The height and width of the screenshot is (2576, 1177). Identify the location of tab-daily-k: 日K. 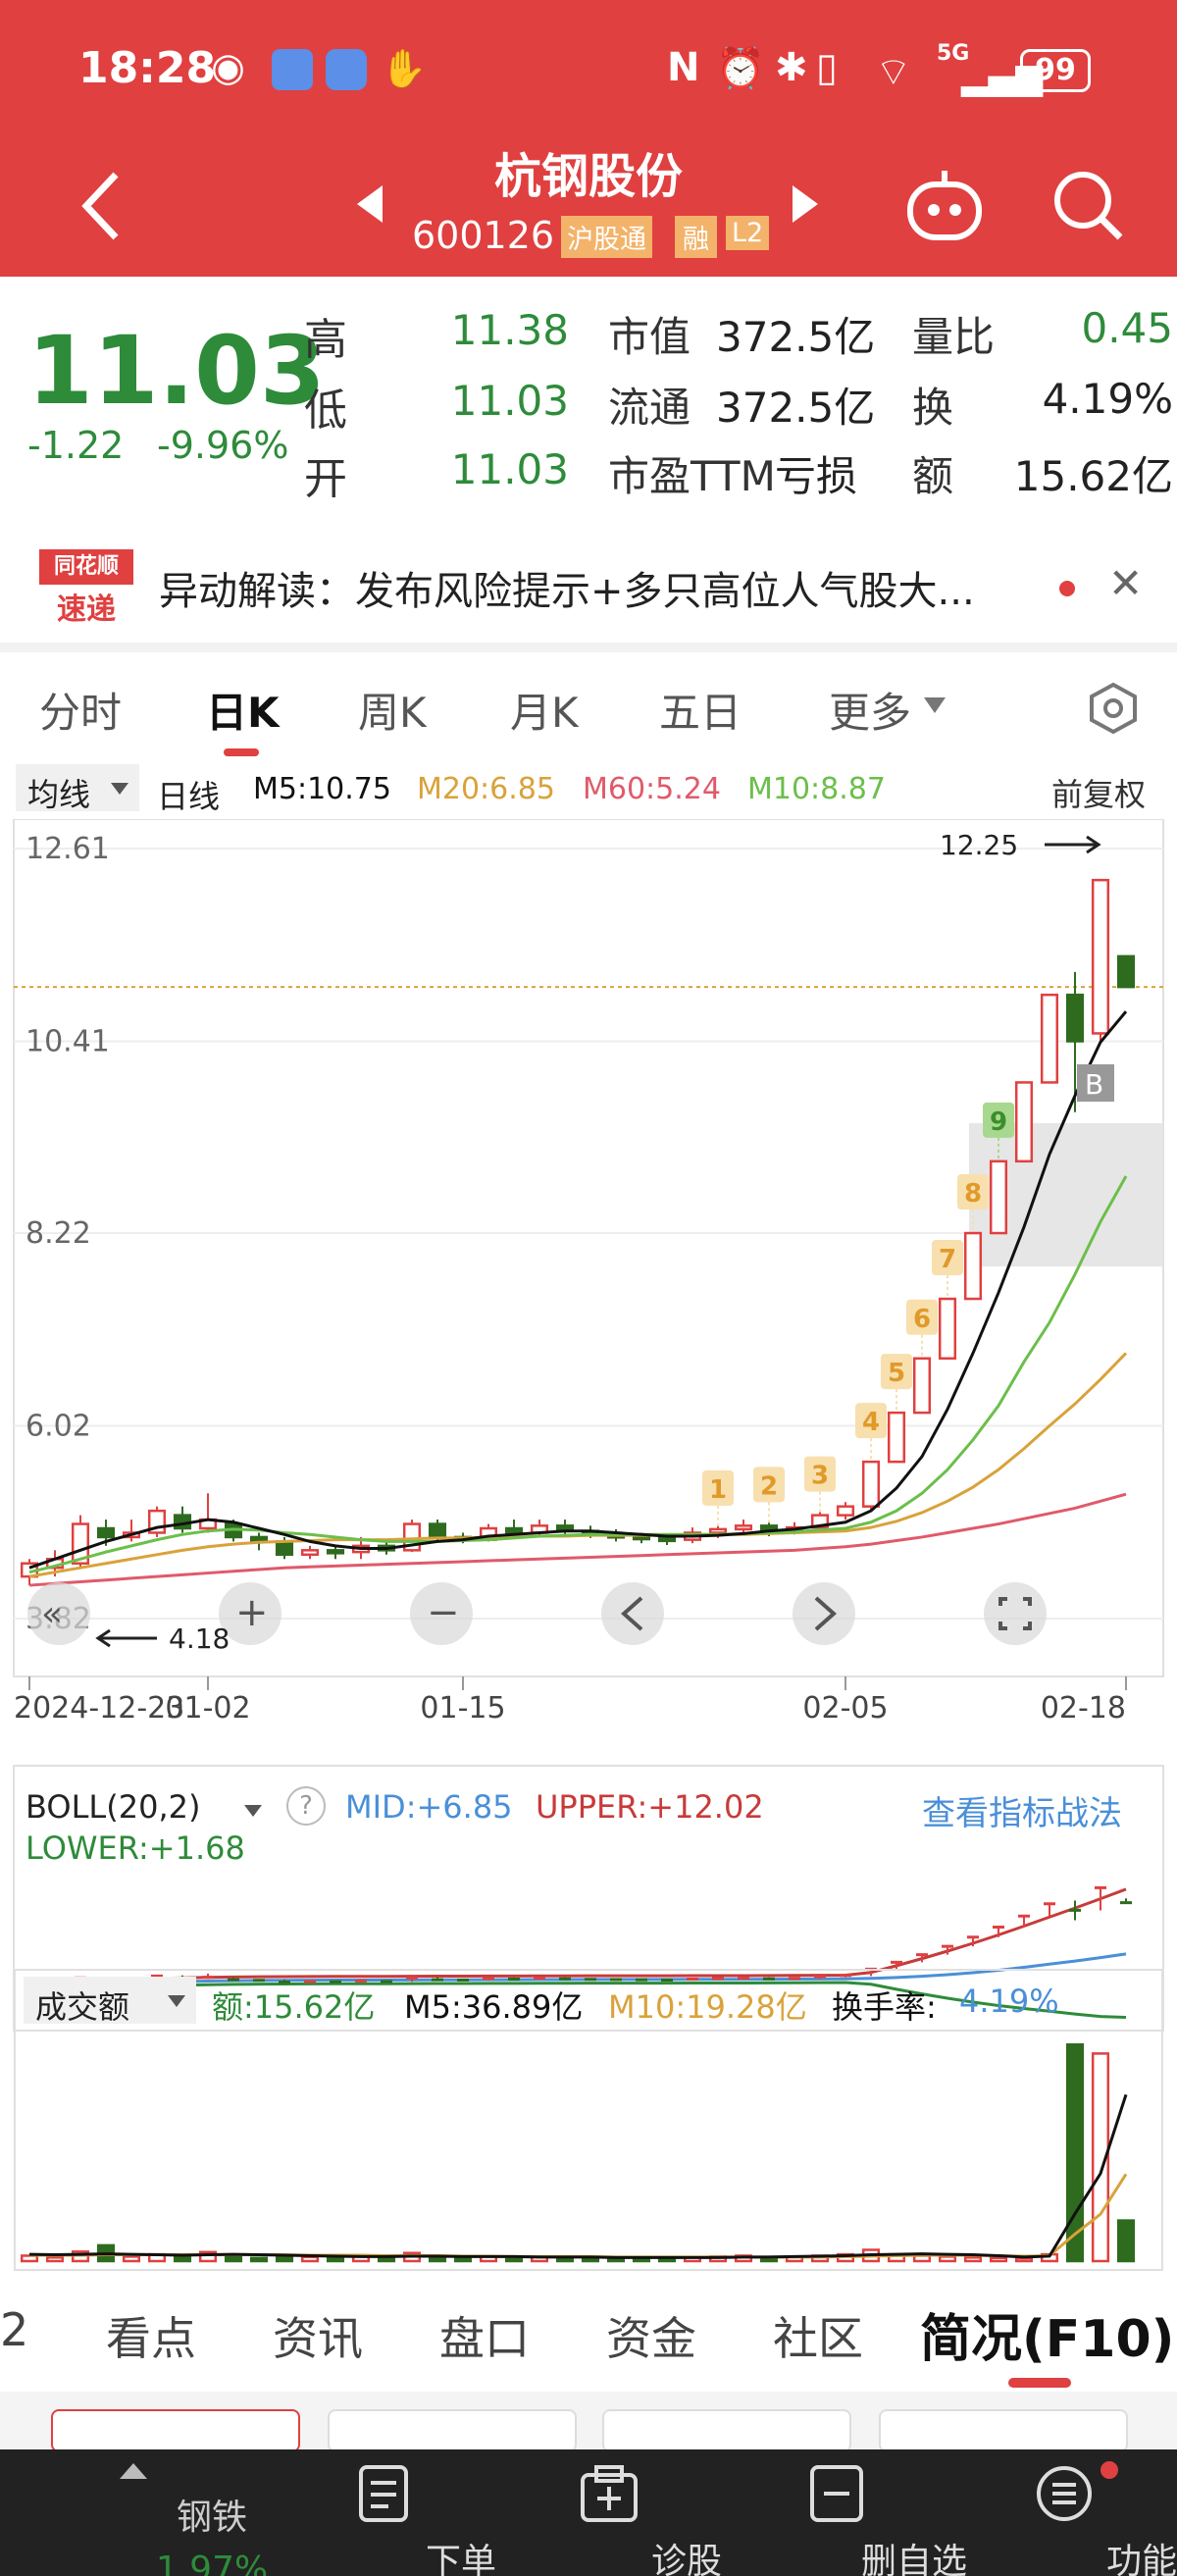
(243, 713).